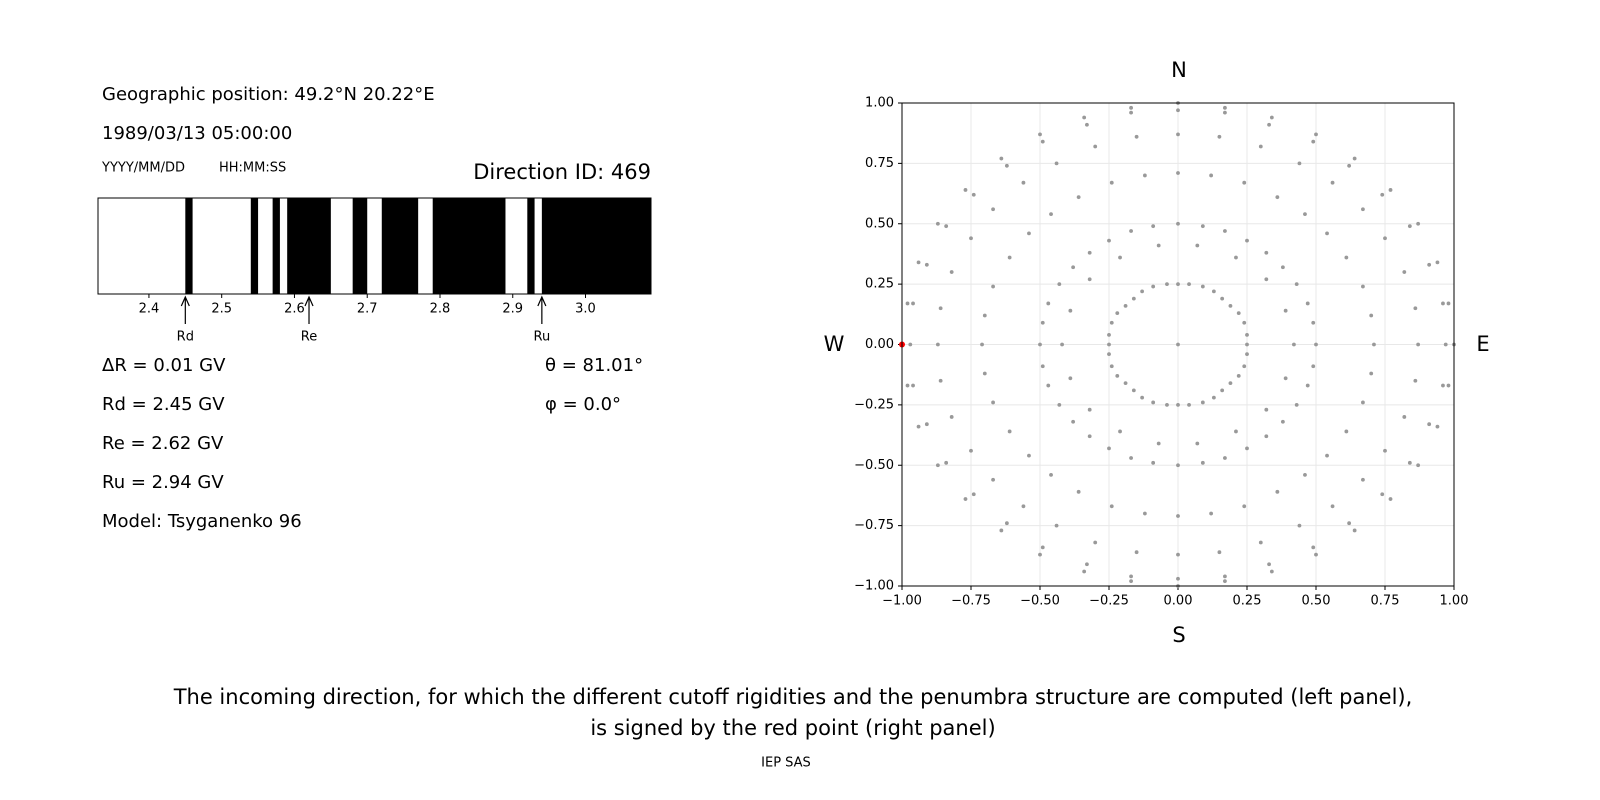 The height and width of the screenshot is (800, 1600). I want to click on compass-s: S, so click(1178, 635).